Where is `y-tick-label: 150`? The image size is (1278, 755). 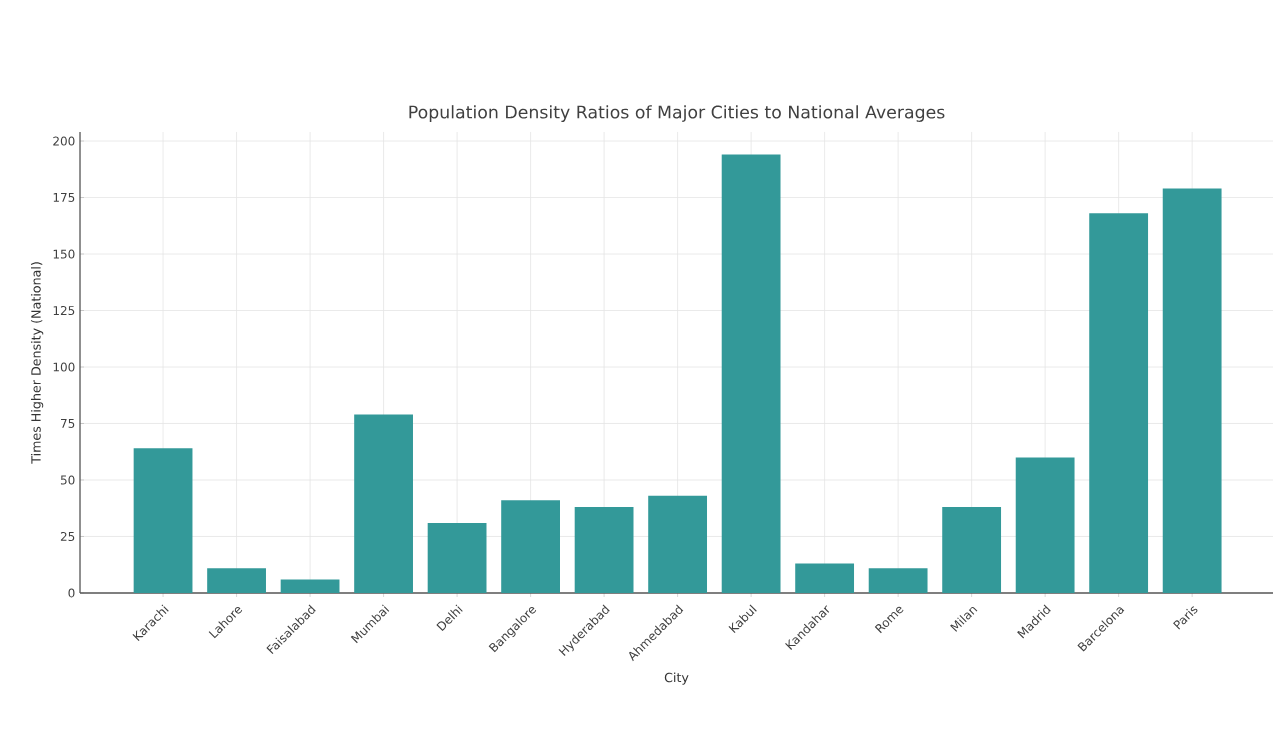 y-tick-label: 150 is located at coordinates (64, 254).